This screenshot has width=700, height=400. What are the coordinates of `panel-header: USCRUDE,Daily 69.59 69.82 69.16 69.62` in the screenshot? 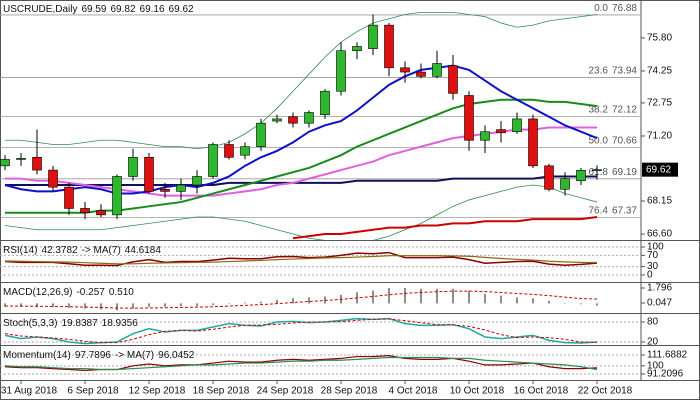 It's located at (98, 9).